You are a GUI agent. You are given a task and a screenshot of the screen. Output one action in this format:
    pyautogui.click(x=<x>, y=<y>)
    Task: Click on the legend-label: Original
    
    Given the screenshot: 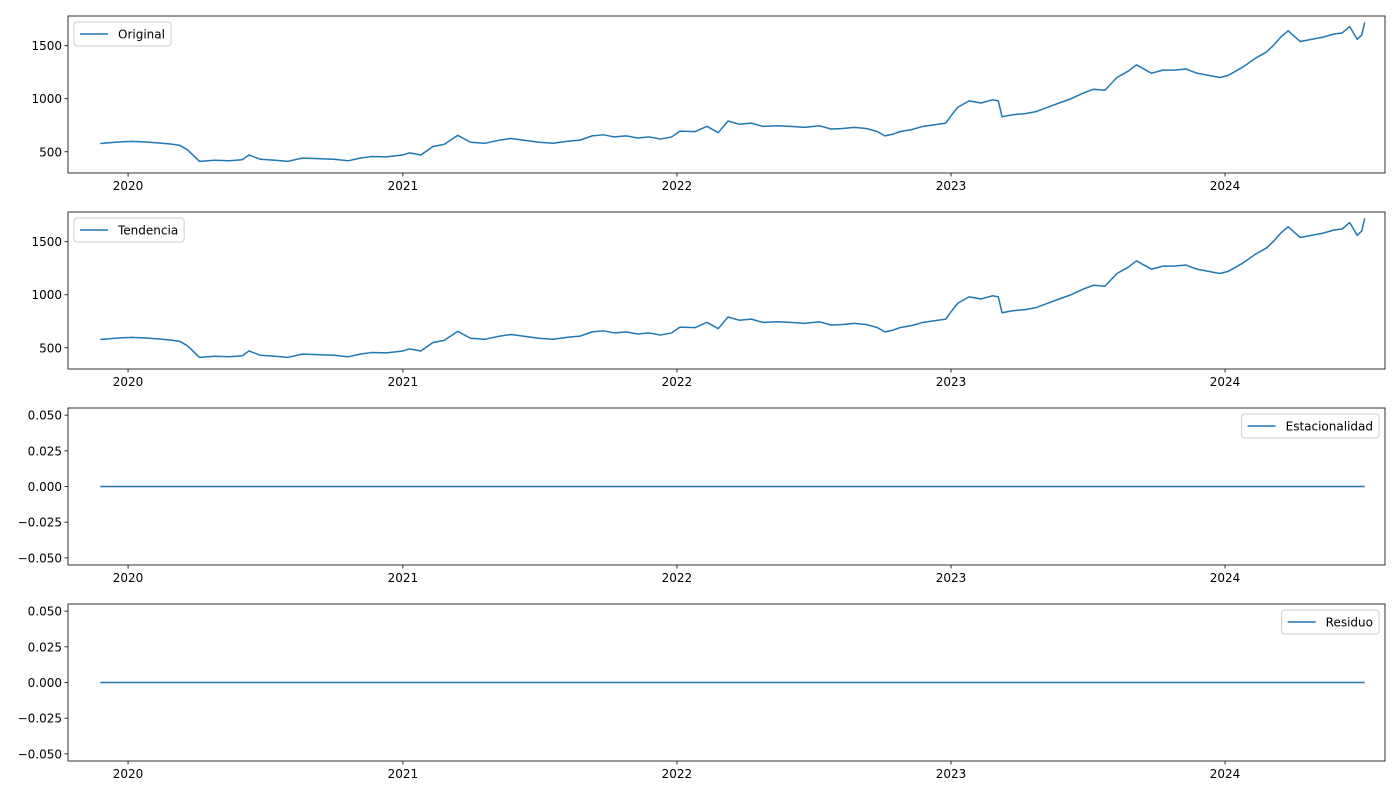 What is the action you would take?
    pyautogui.click(x=141, y=35)
    